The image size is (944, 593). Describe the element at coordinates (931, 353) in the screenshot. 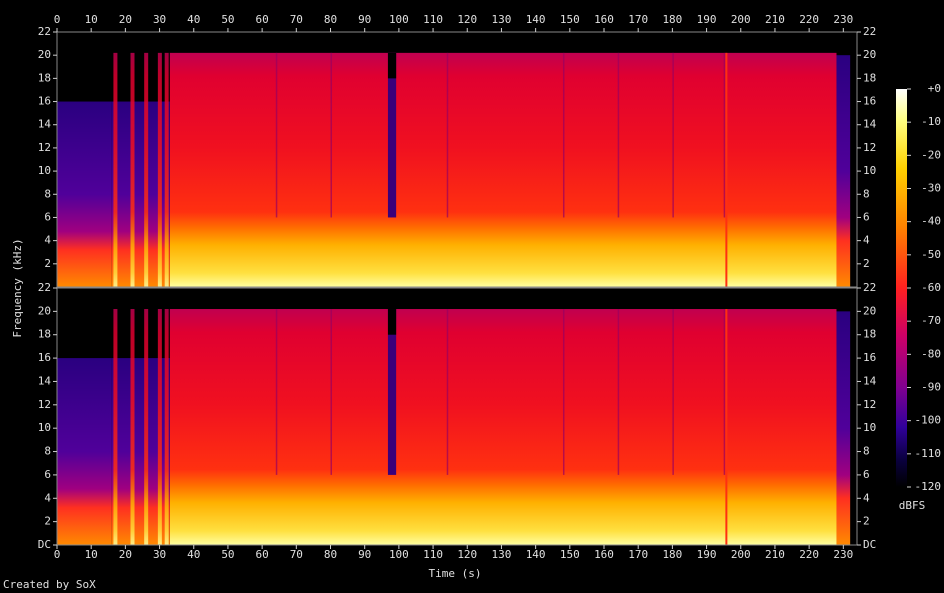

I see `colorbar-tick-label: -80` at that location.